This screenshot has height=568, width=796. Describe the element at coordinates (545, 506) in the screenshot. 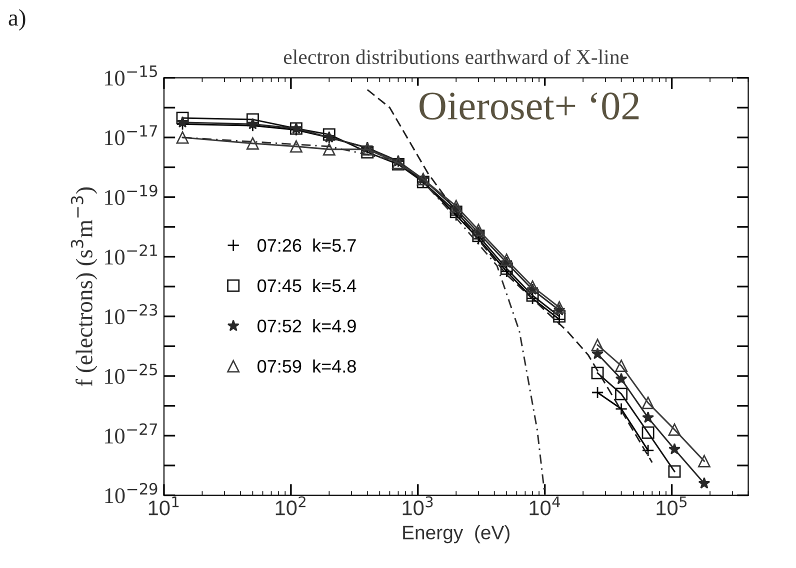

I see `x-tick-label: 10$^{4}$` at that location.